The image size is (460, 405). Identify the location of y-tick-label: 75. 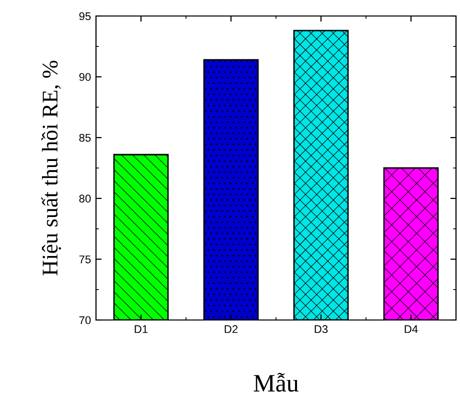
(85, 260).